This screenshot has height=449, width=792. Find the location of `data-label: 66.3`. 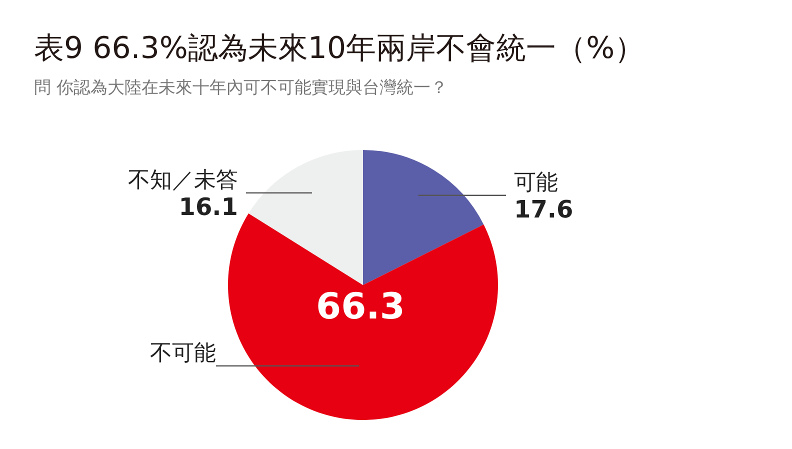

data-label: 66.3 is located at coordinates (360, 307).